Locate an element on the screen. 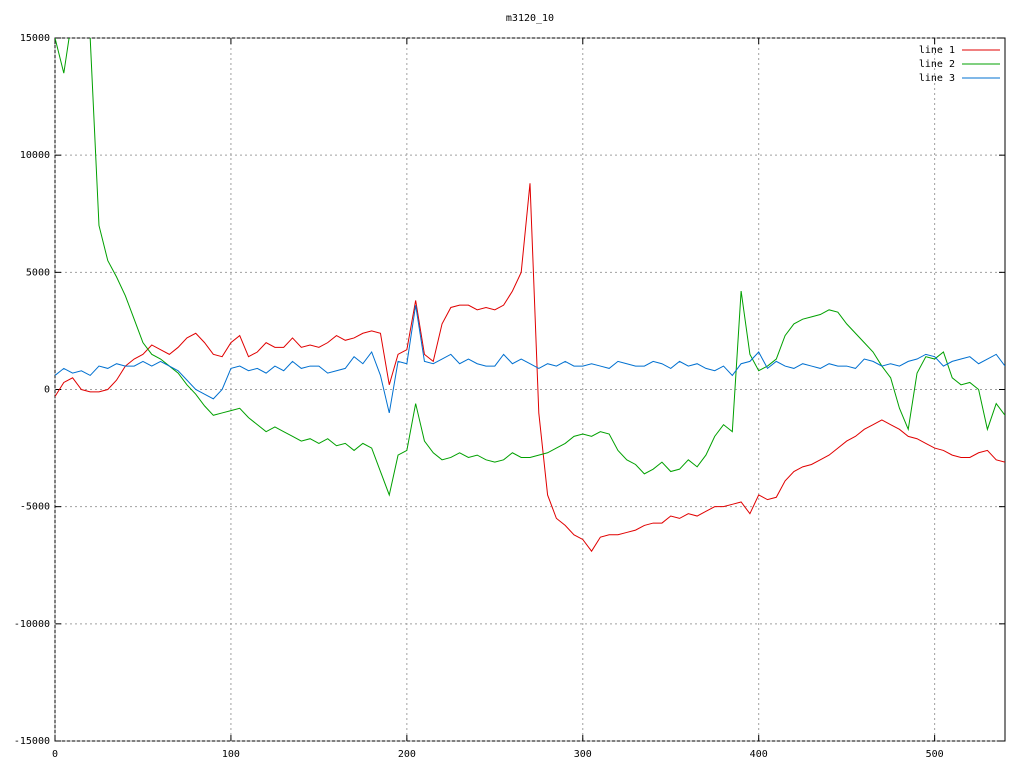 This screenshot has height=768, width=1024. y-tick-label: 15000 is located at coordinates (35, 38).